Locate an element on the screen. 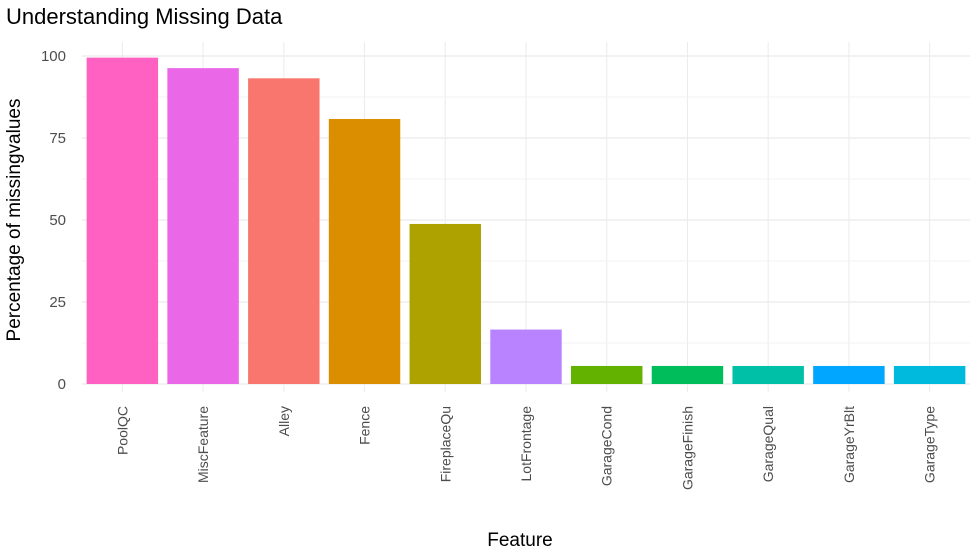 This screenshot has width=974, height=551. x-tick-label: GarageFinish is located at coordinates (687, 448).